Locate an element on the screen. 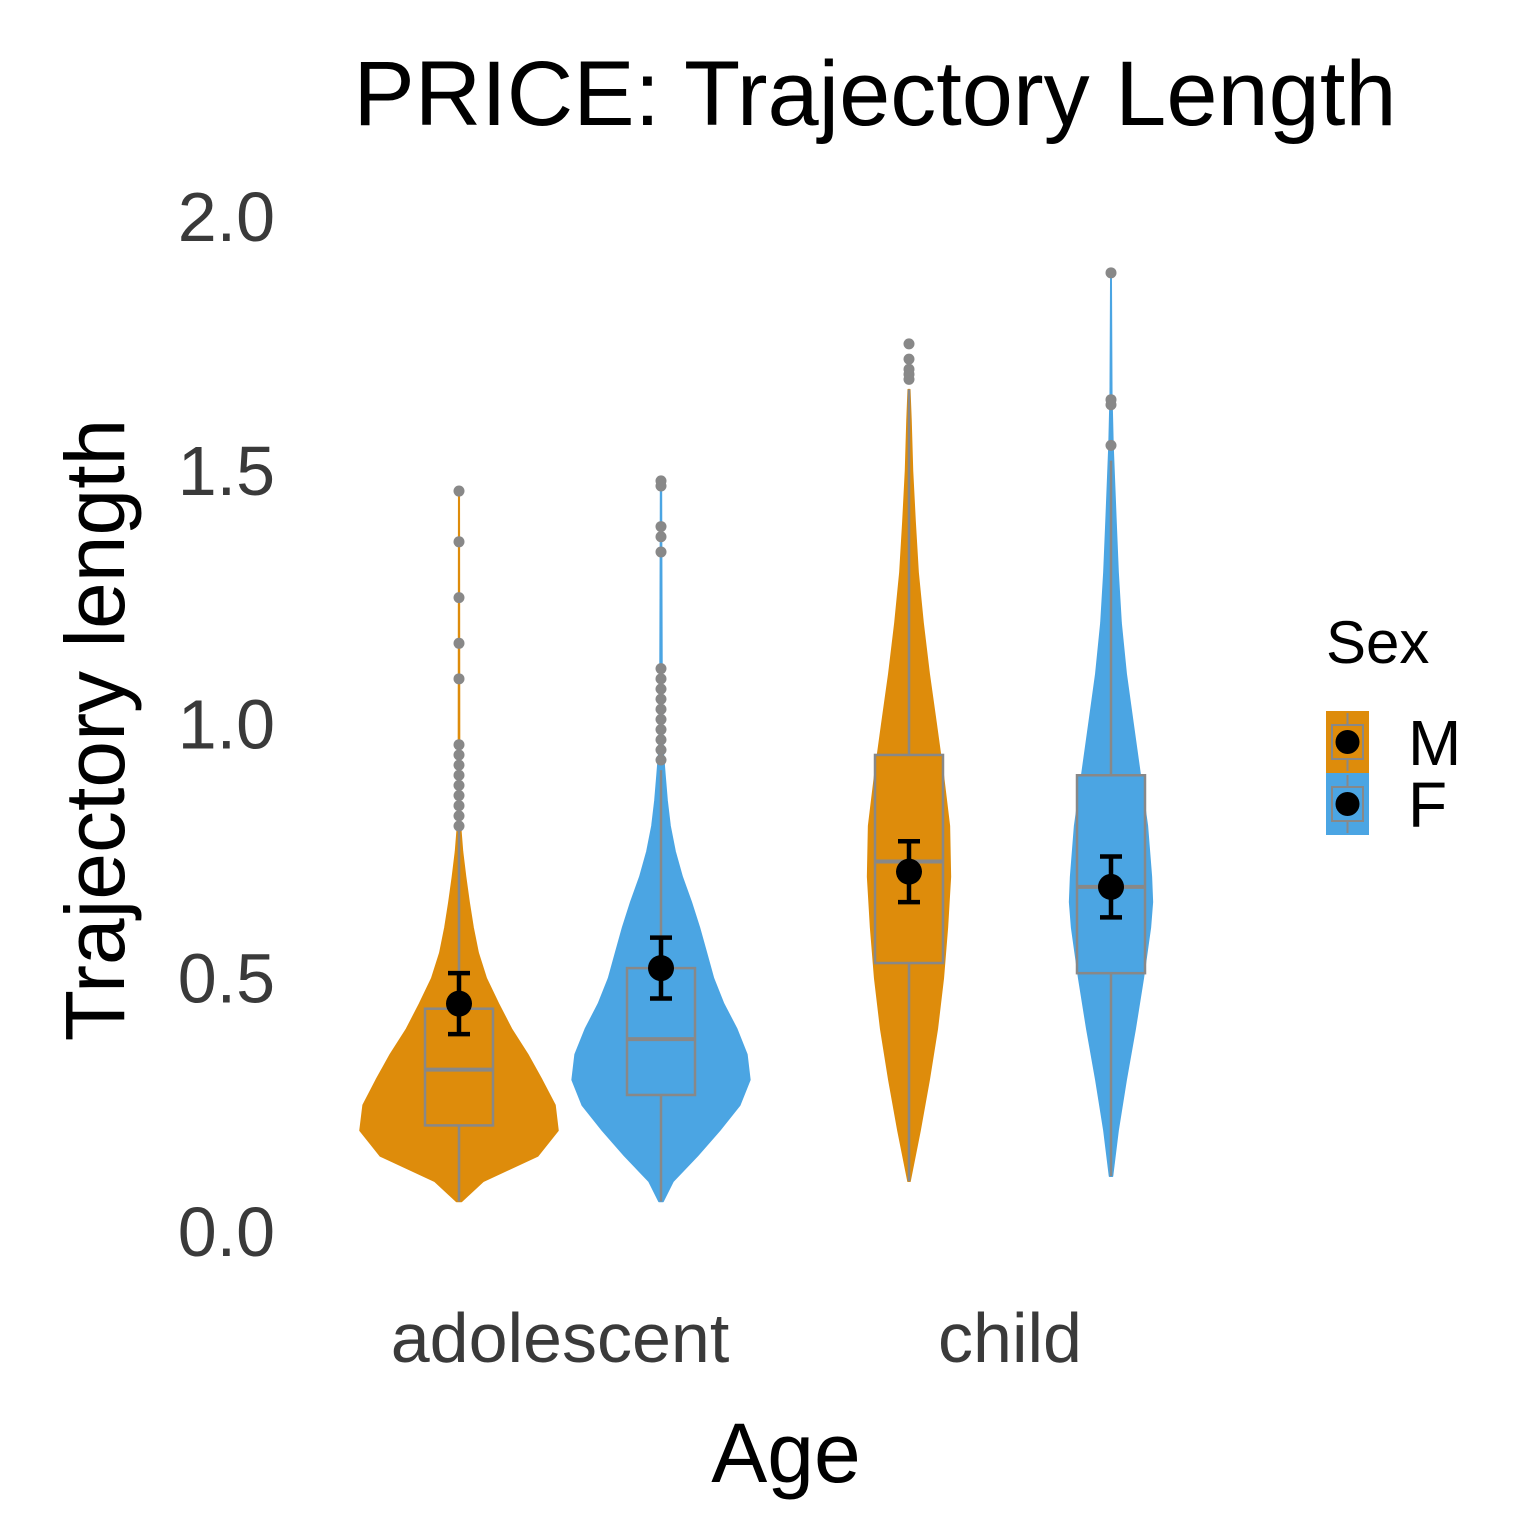 The height and width of the screenshot is (1536, 1536). legend: Sex MF is located at coordinates (1393, 725).